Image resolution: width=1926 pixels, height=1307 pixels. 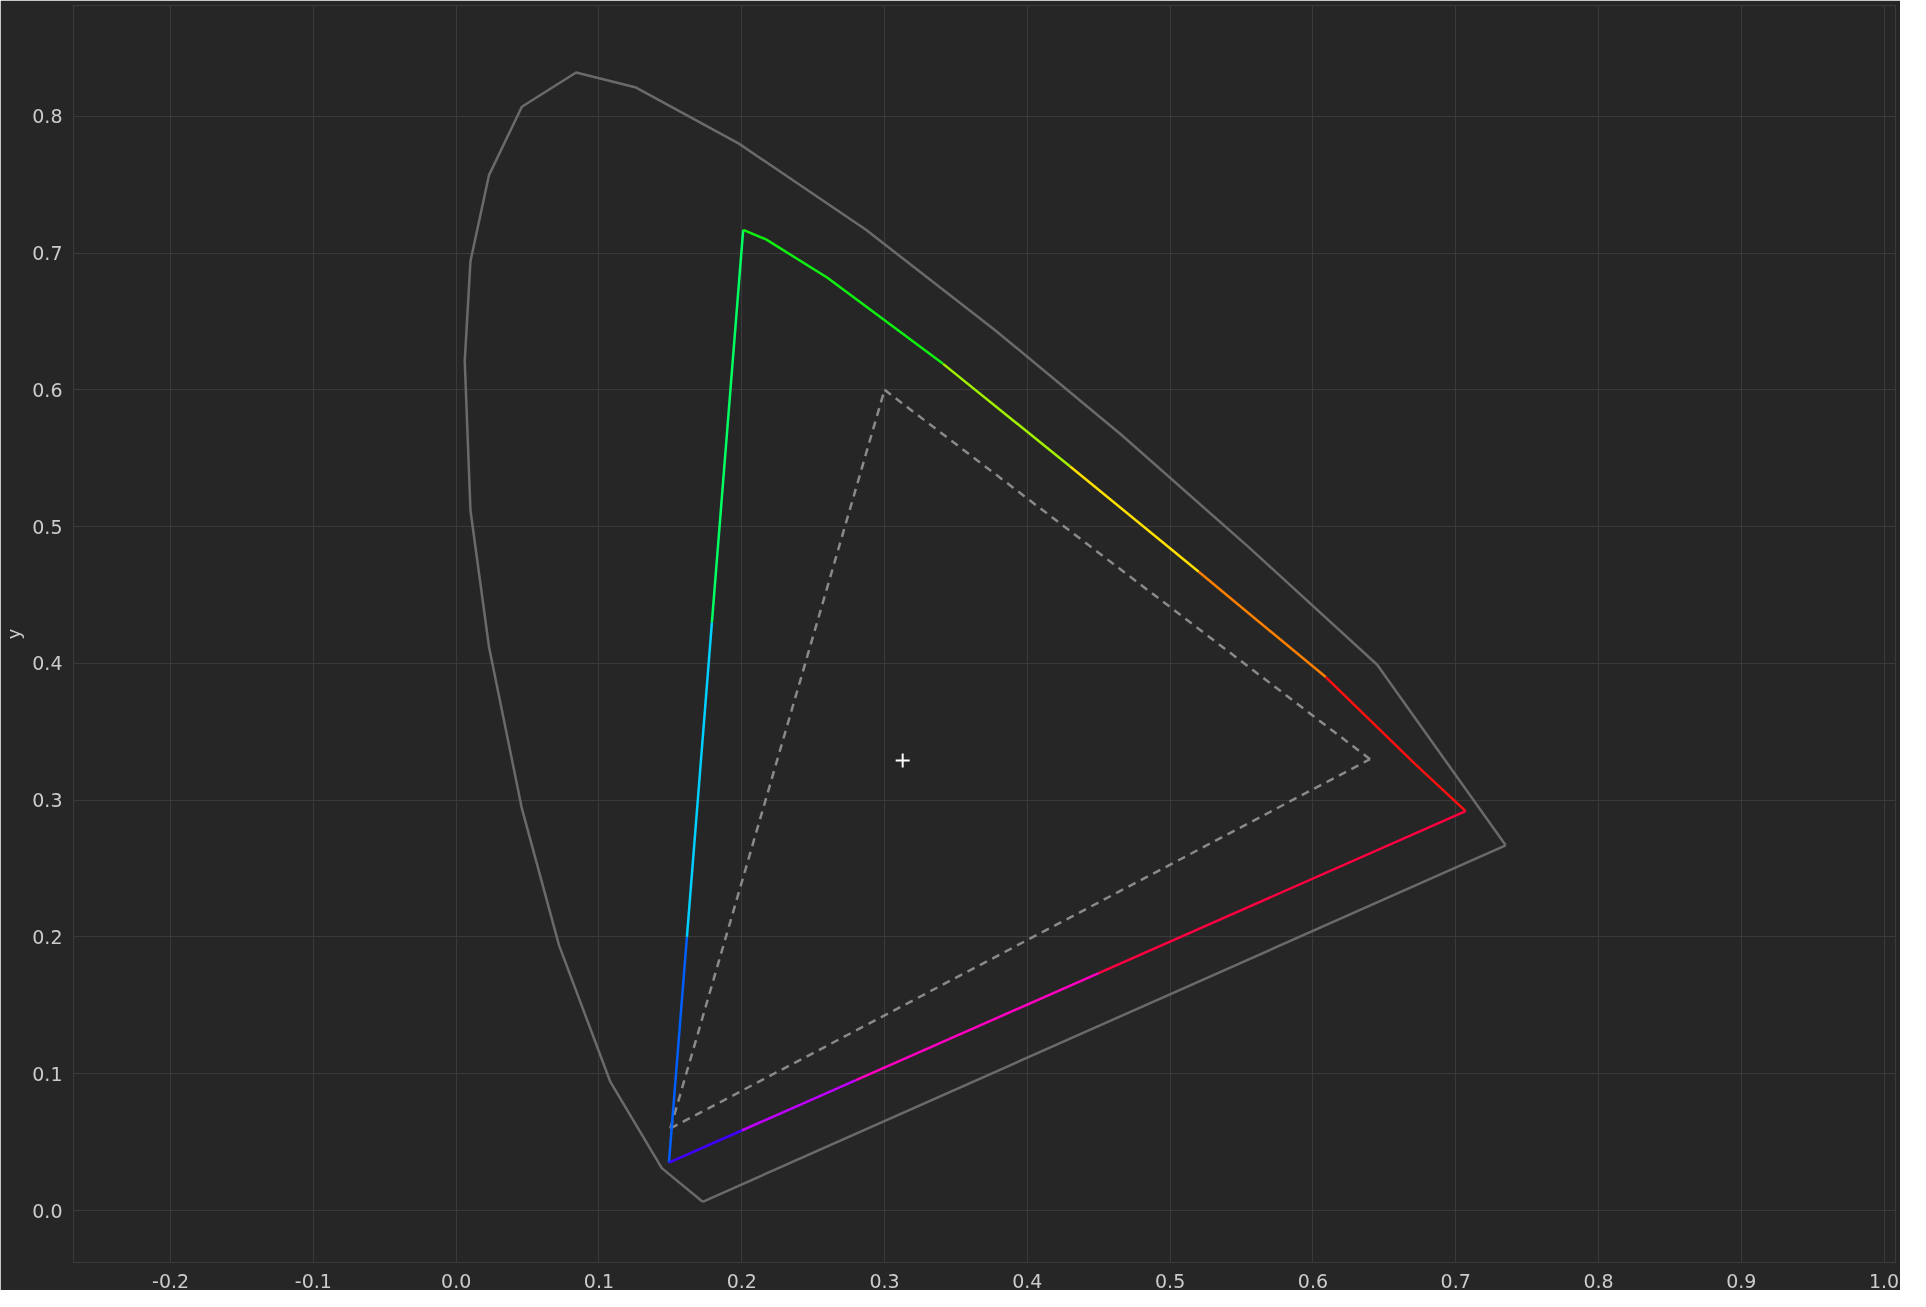 What do you see at coordinates (1598, 1280) in the screenshot?
I see `x-tick-label: 0.8` at bounding box center [1598, 1280].